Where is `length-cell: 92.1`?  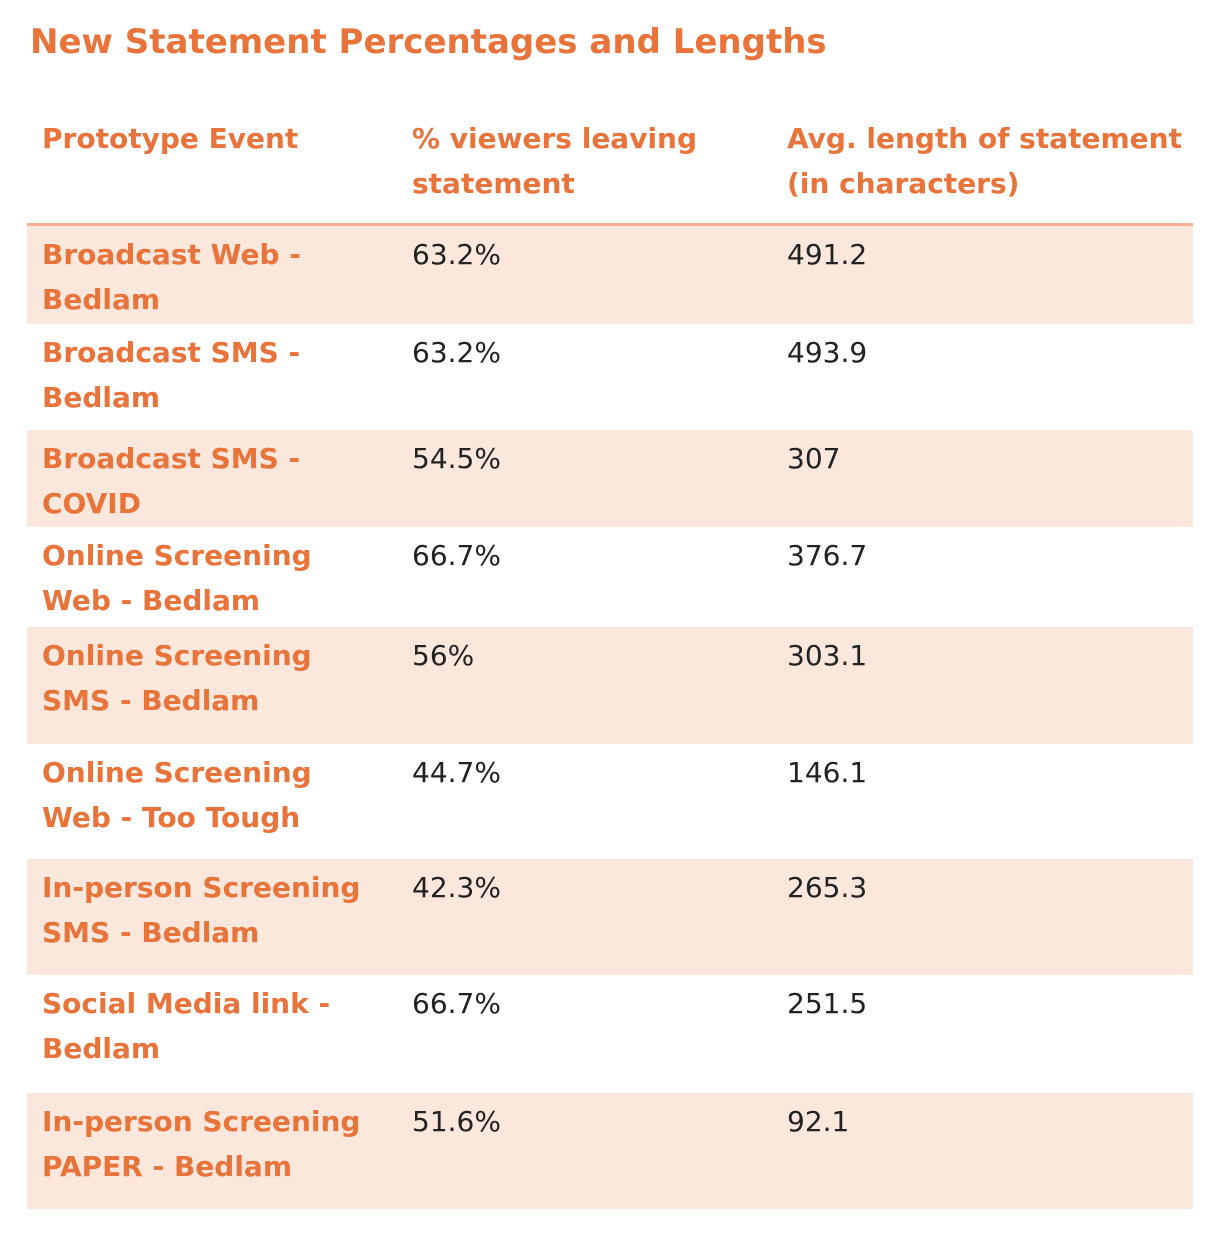
length-cell: 92.1 is located at coordinates (818, 1121).